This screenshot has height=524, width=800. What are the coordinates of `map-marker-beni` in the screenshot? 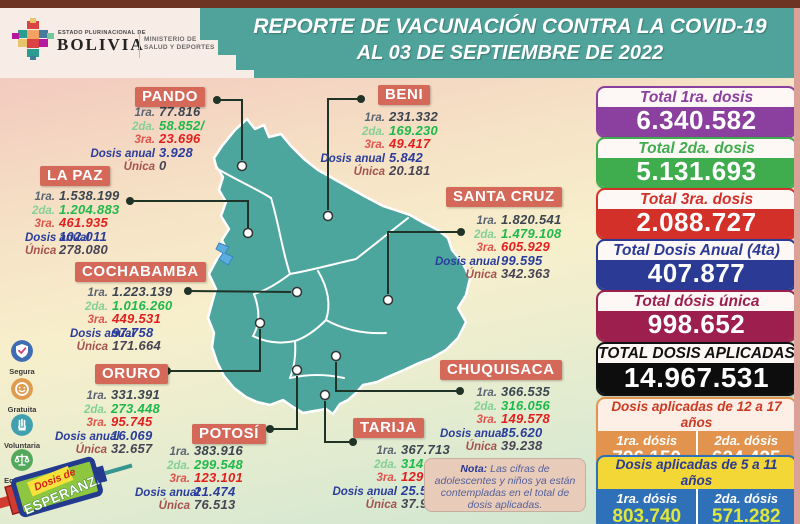 It's located at (328, 216).